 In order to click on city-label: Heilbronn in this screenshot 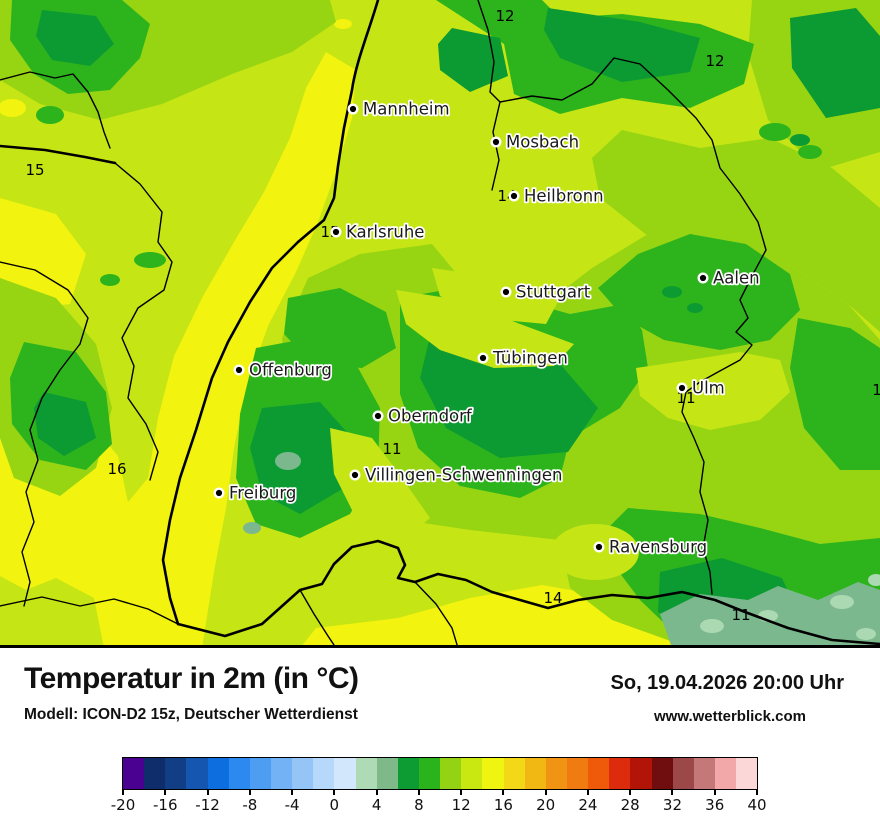, I will do `click(564, 196)`.